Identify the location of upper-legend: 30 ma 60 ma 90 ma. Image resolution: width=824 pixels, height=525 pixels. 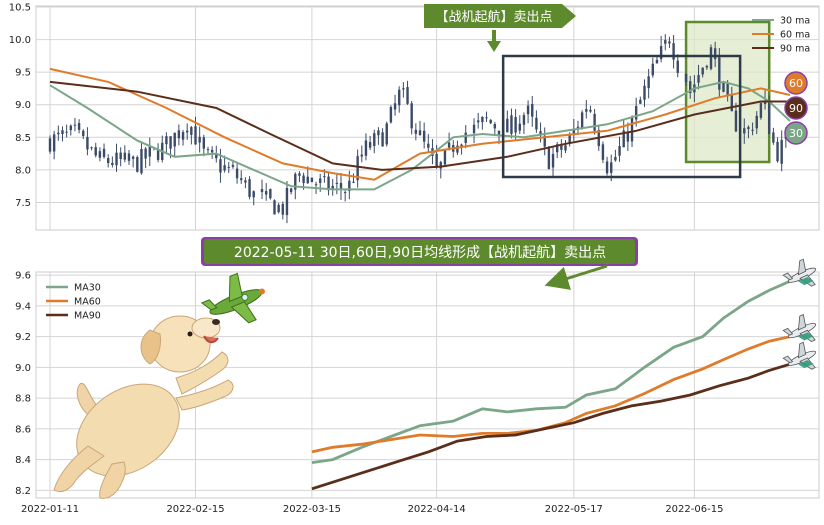
(781, 35).